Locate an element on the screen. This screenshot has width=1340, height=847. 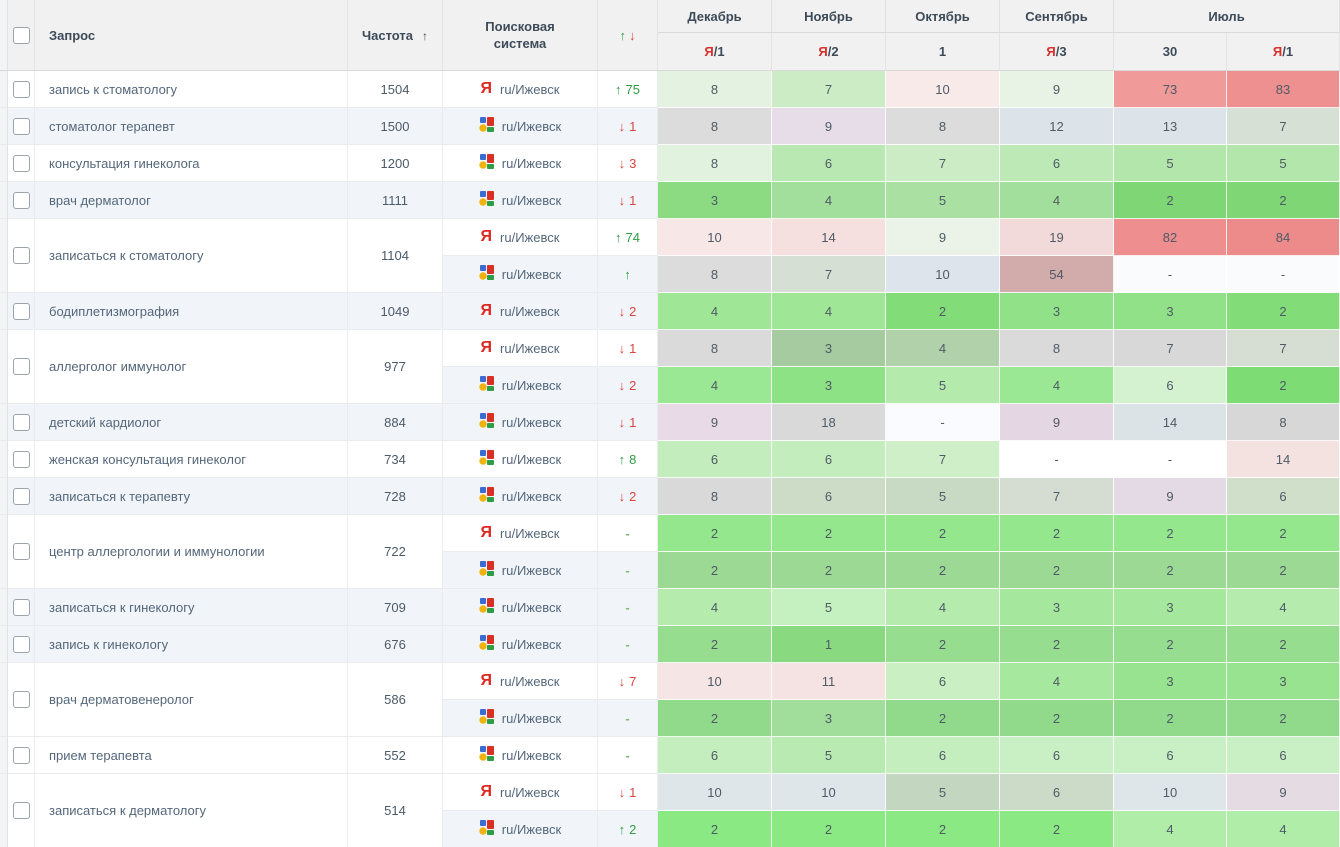
position-cell: 82 is located at coordinates (1170, 237).